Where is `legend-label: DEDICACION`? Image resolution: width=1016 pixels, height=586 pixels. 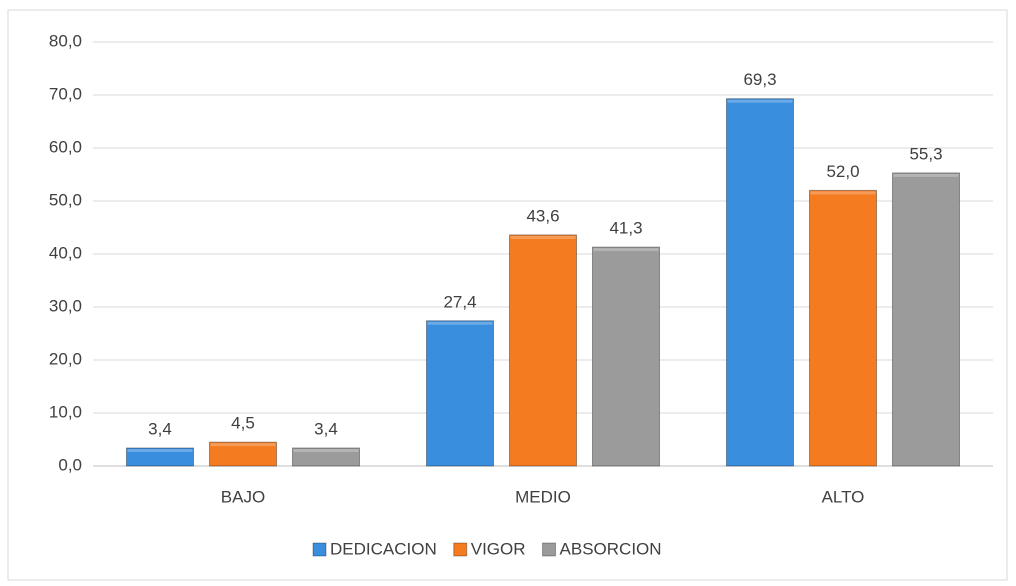
legend-label: DEDICACION is located at coordinates (383, 548).